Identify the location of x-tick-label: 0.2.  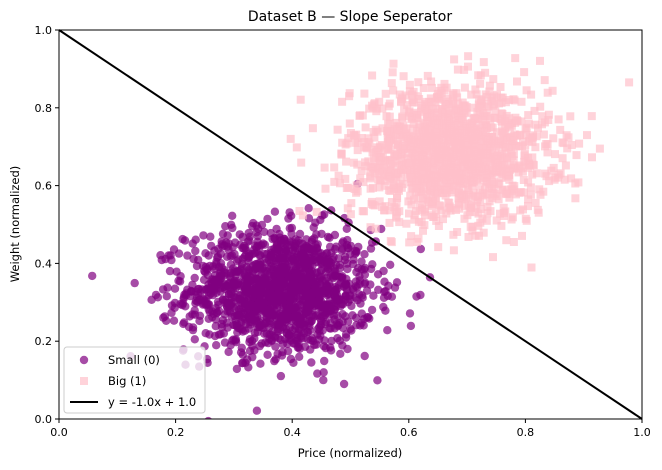
(176, 432).